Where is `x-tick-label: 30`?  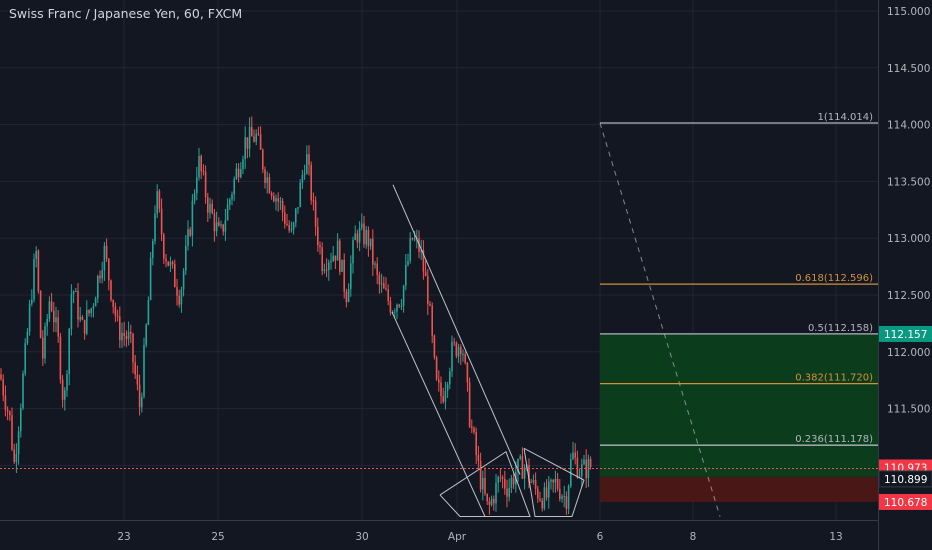
x-tick-label: 30 is located at coordinates (361, 537).